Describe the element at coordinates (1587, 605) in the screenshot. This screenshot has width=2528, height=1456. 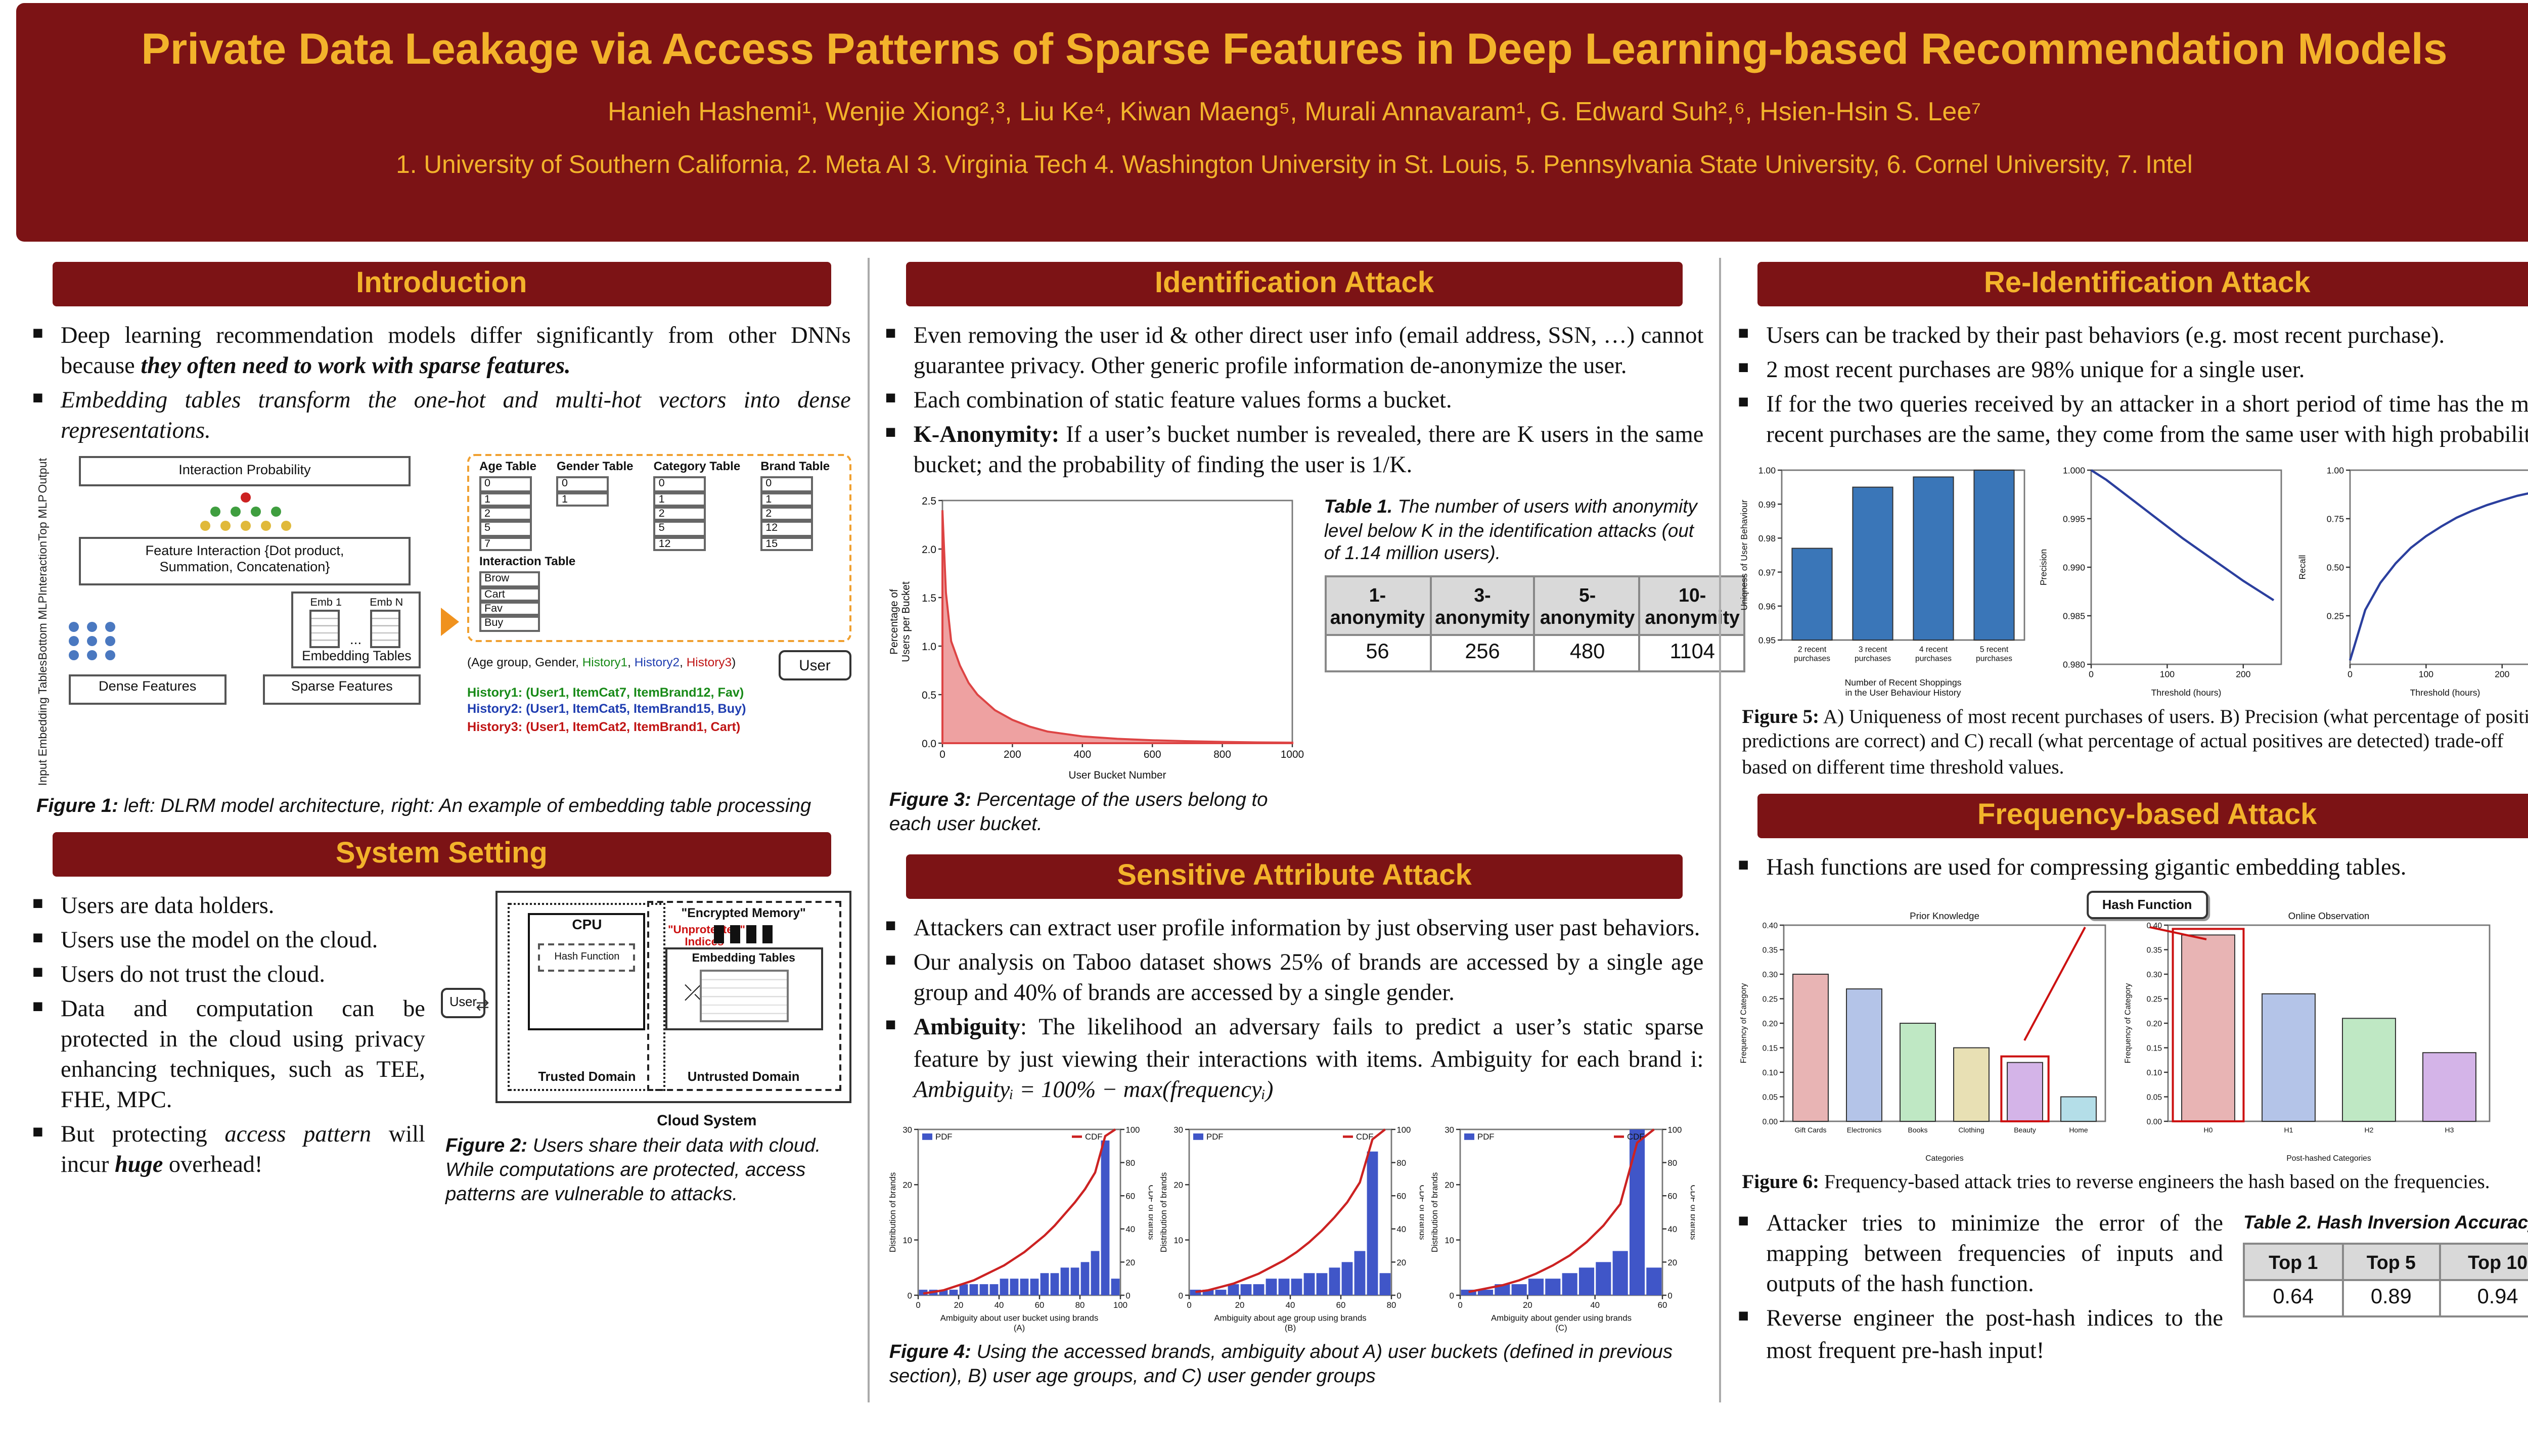
I see `table-1-header: 5-anonymity` at that location.